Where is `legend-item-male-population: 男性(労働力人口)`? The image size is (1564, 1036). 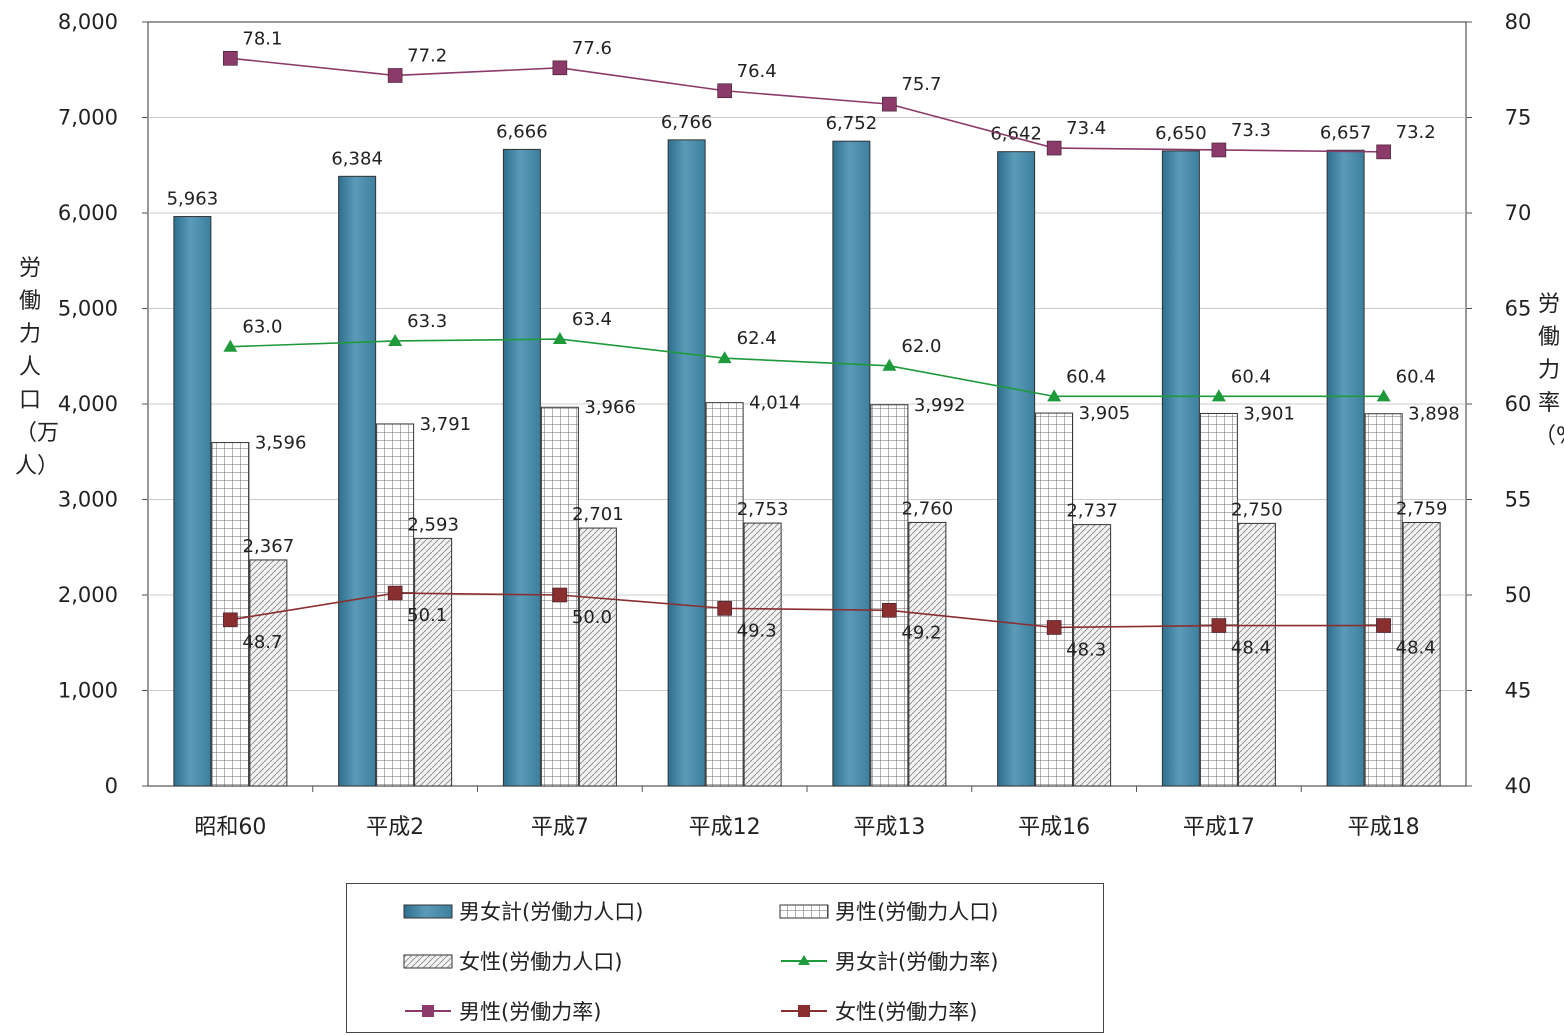
legend-item-male-population: 男性(労働力人口) is located at coordinates (888, 911).